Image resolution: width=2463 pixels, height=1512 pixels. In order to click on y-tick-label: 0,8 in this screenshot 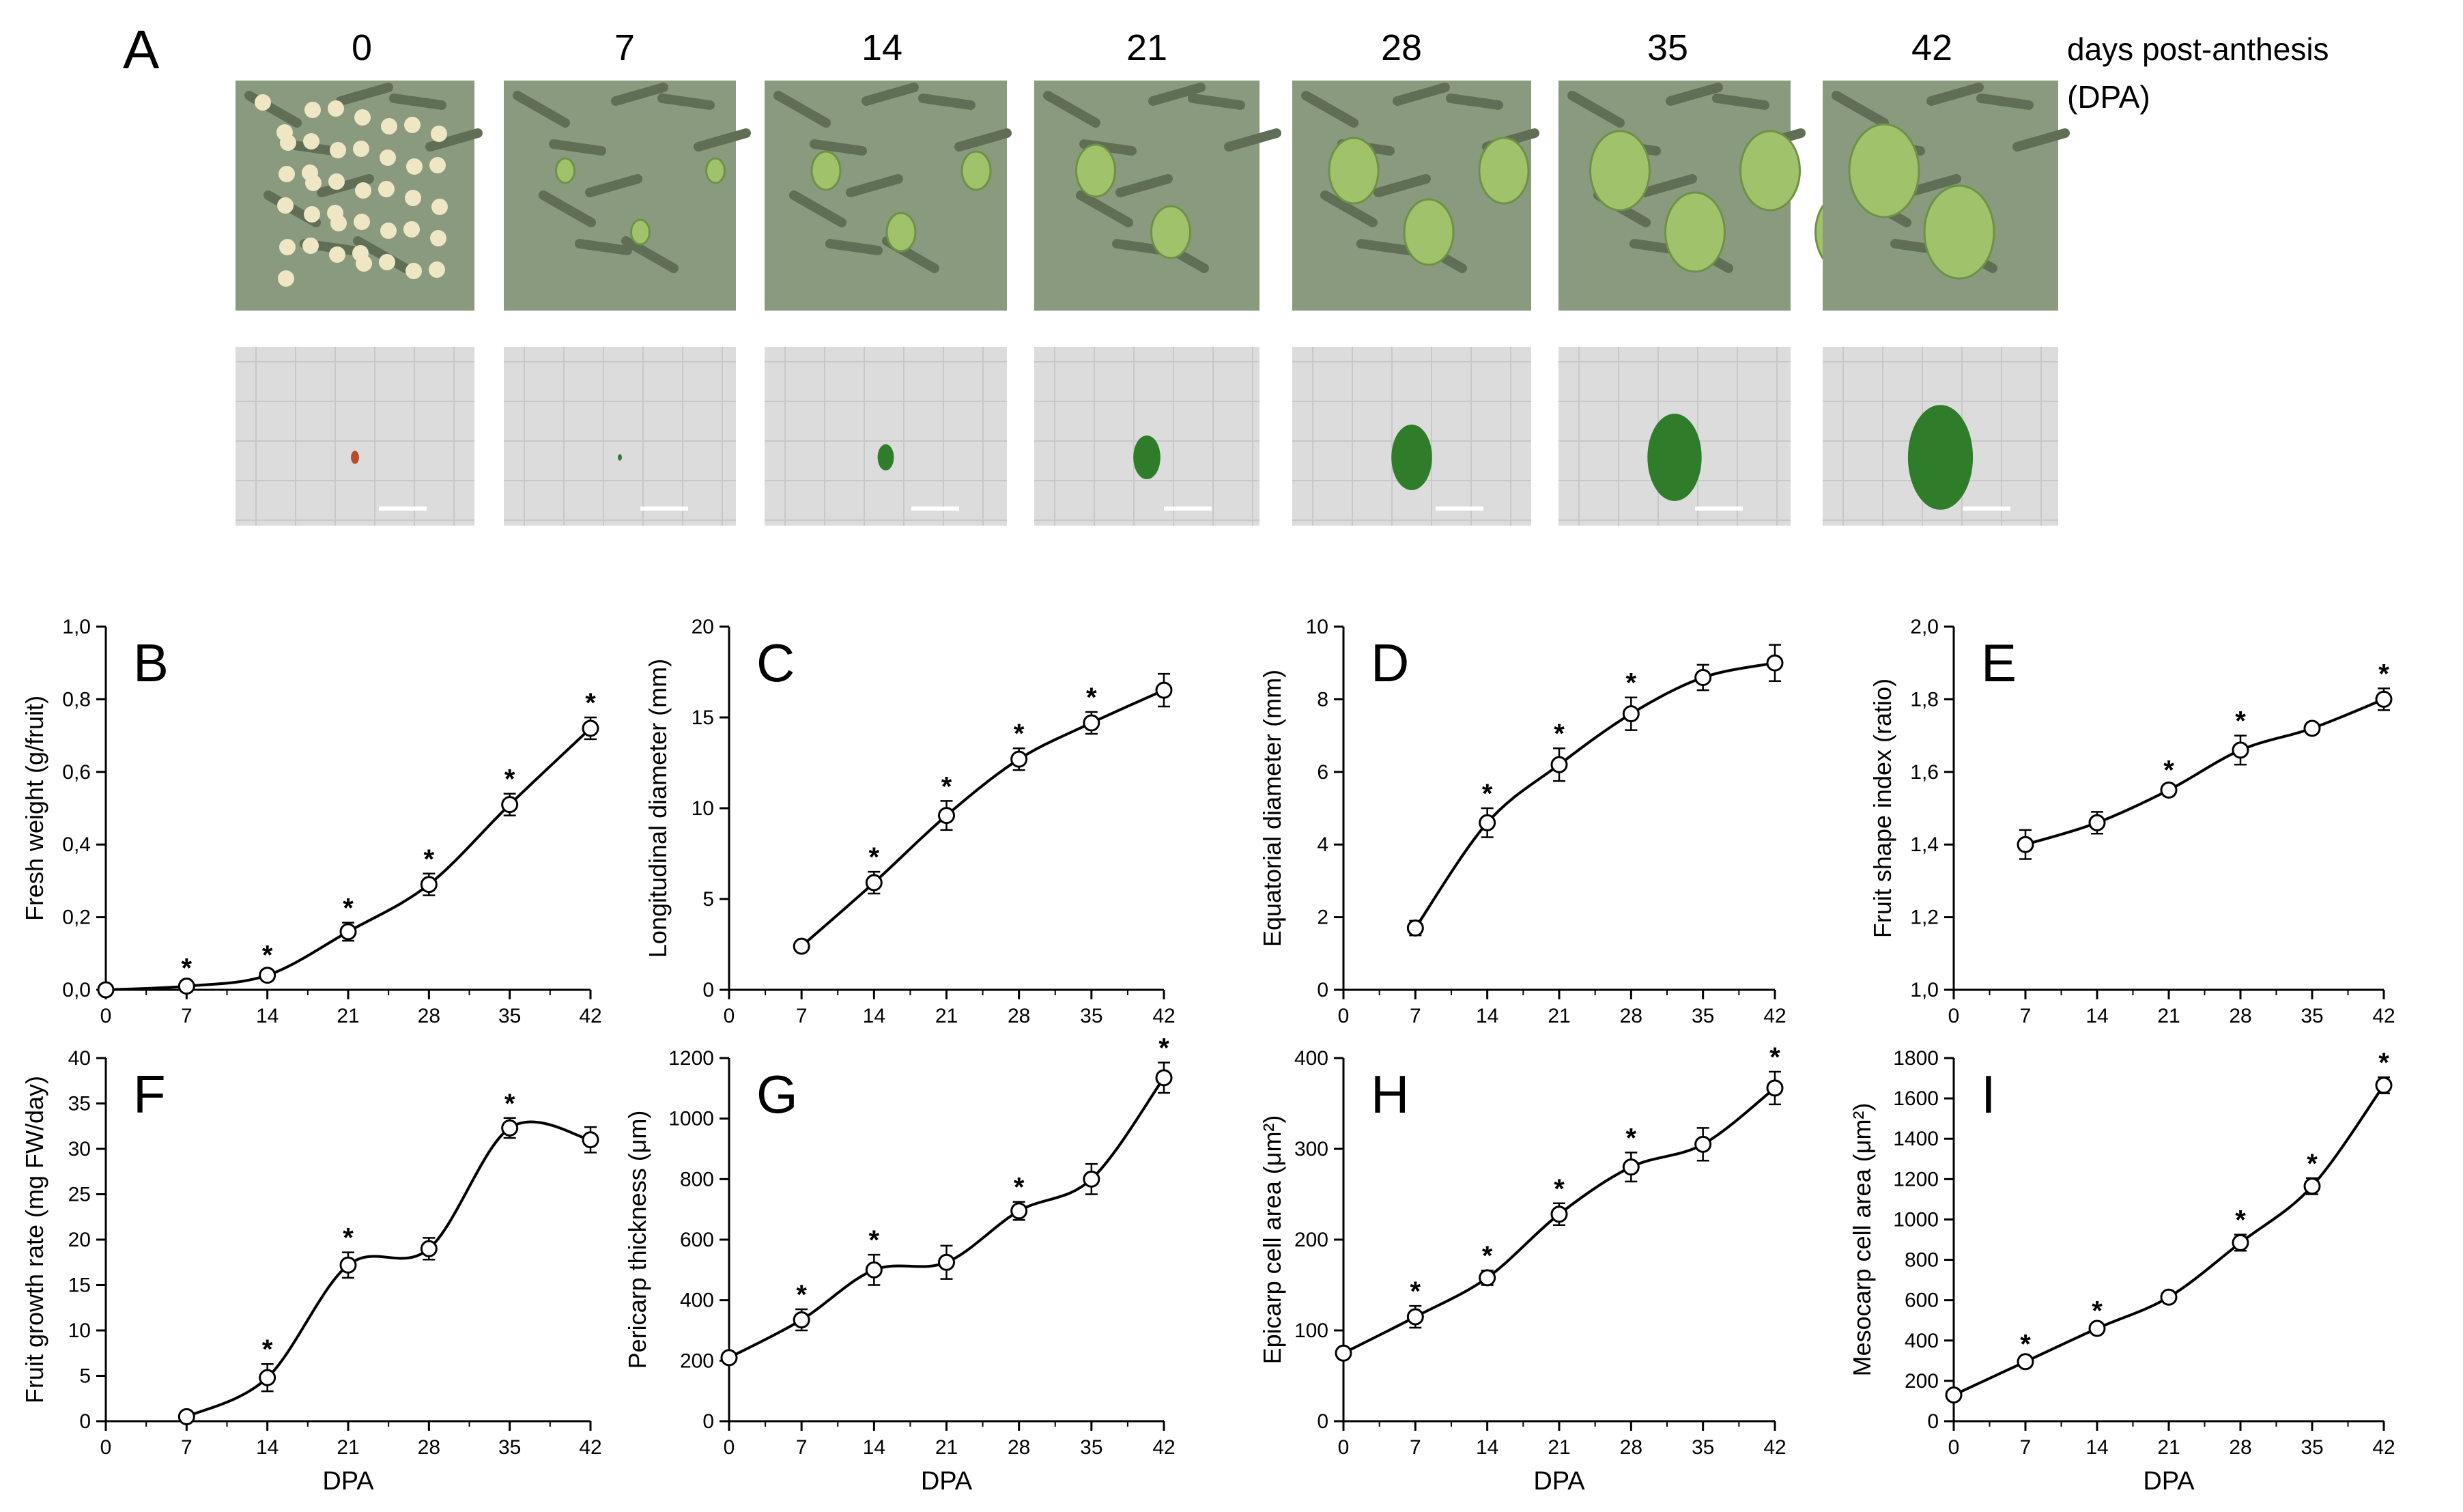, I will do `click(76, 699)`.